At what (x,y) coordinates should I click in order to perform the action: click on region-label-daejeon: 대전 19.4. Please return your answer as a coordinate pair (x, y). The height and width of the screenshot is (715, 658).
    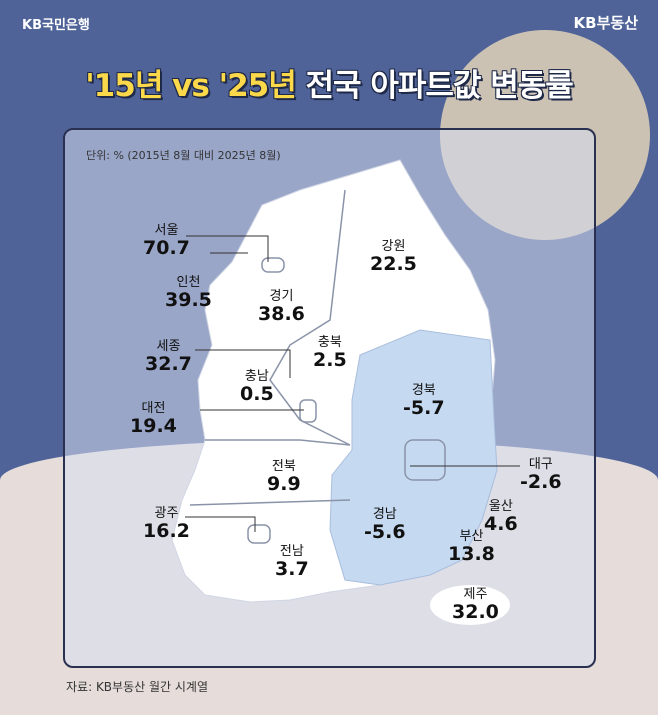
    Looking at the image, I should click on (153, 419).